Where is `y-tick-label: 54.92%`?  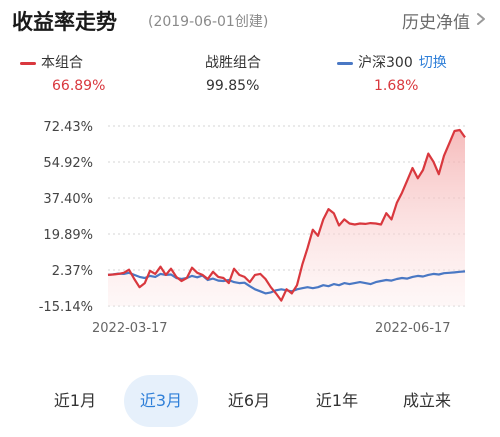
y-tick-label: 54.92% is located at coordinates (68, 163).